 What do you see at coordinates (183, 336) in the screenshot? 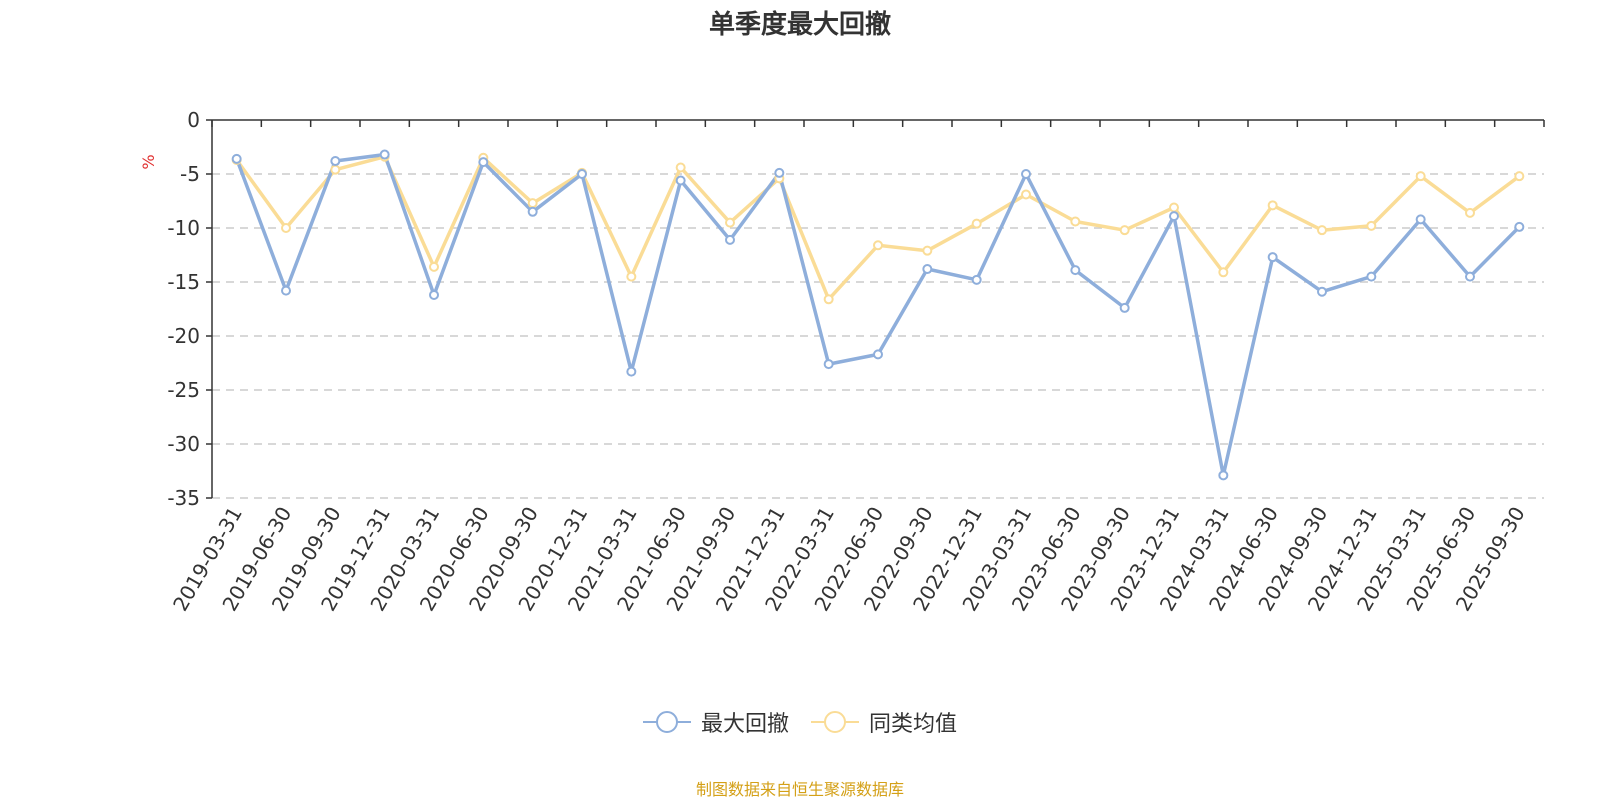
I see `y-tick-label: -20` at bounding box center [183, 336].